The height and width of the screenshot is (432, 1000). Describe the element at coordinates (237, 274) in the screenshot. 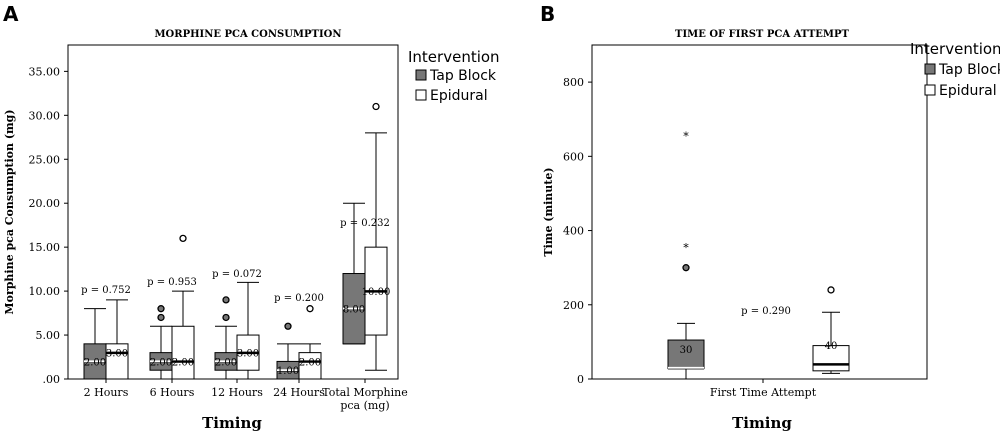

I see `chart-a-p-value: p = 0.072` at that location.